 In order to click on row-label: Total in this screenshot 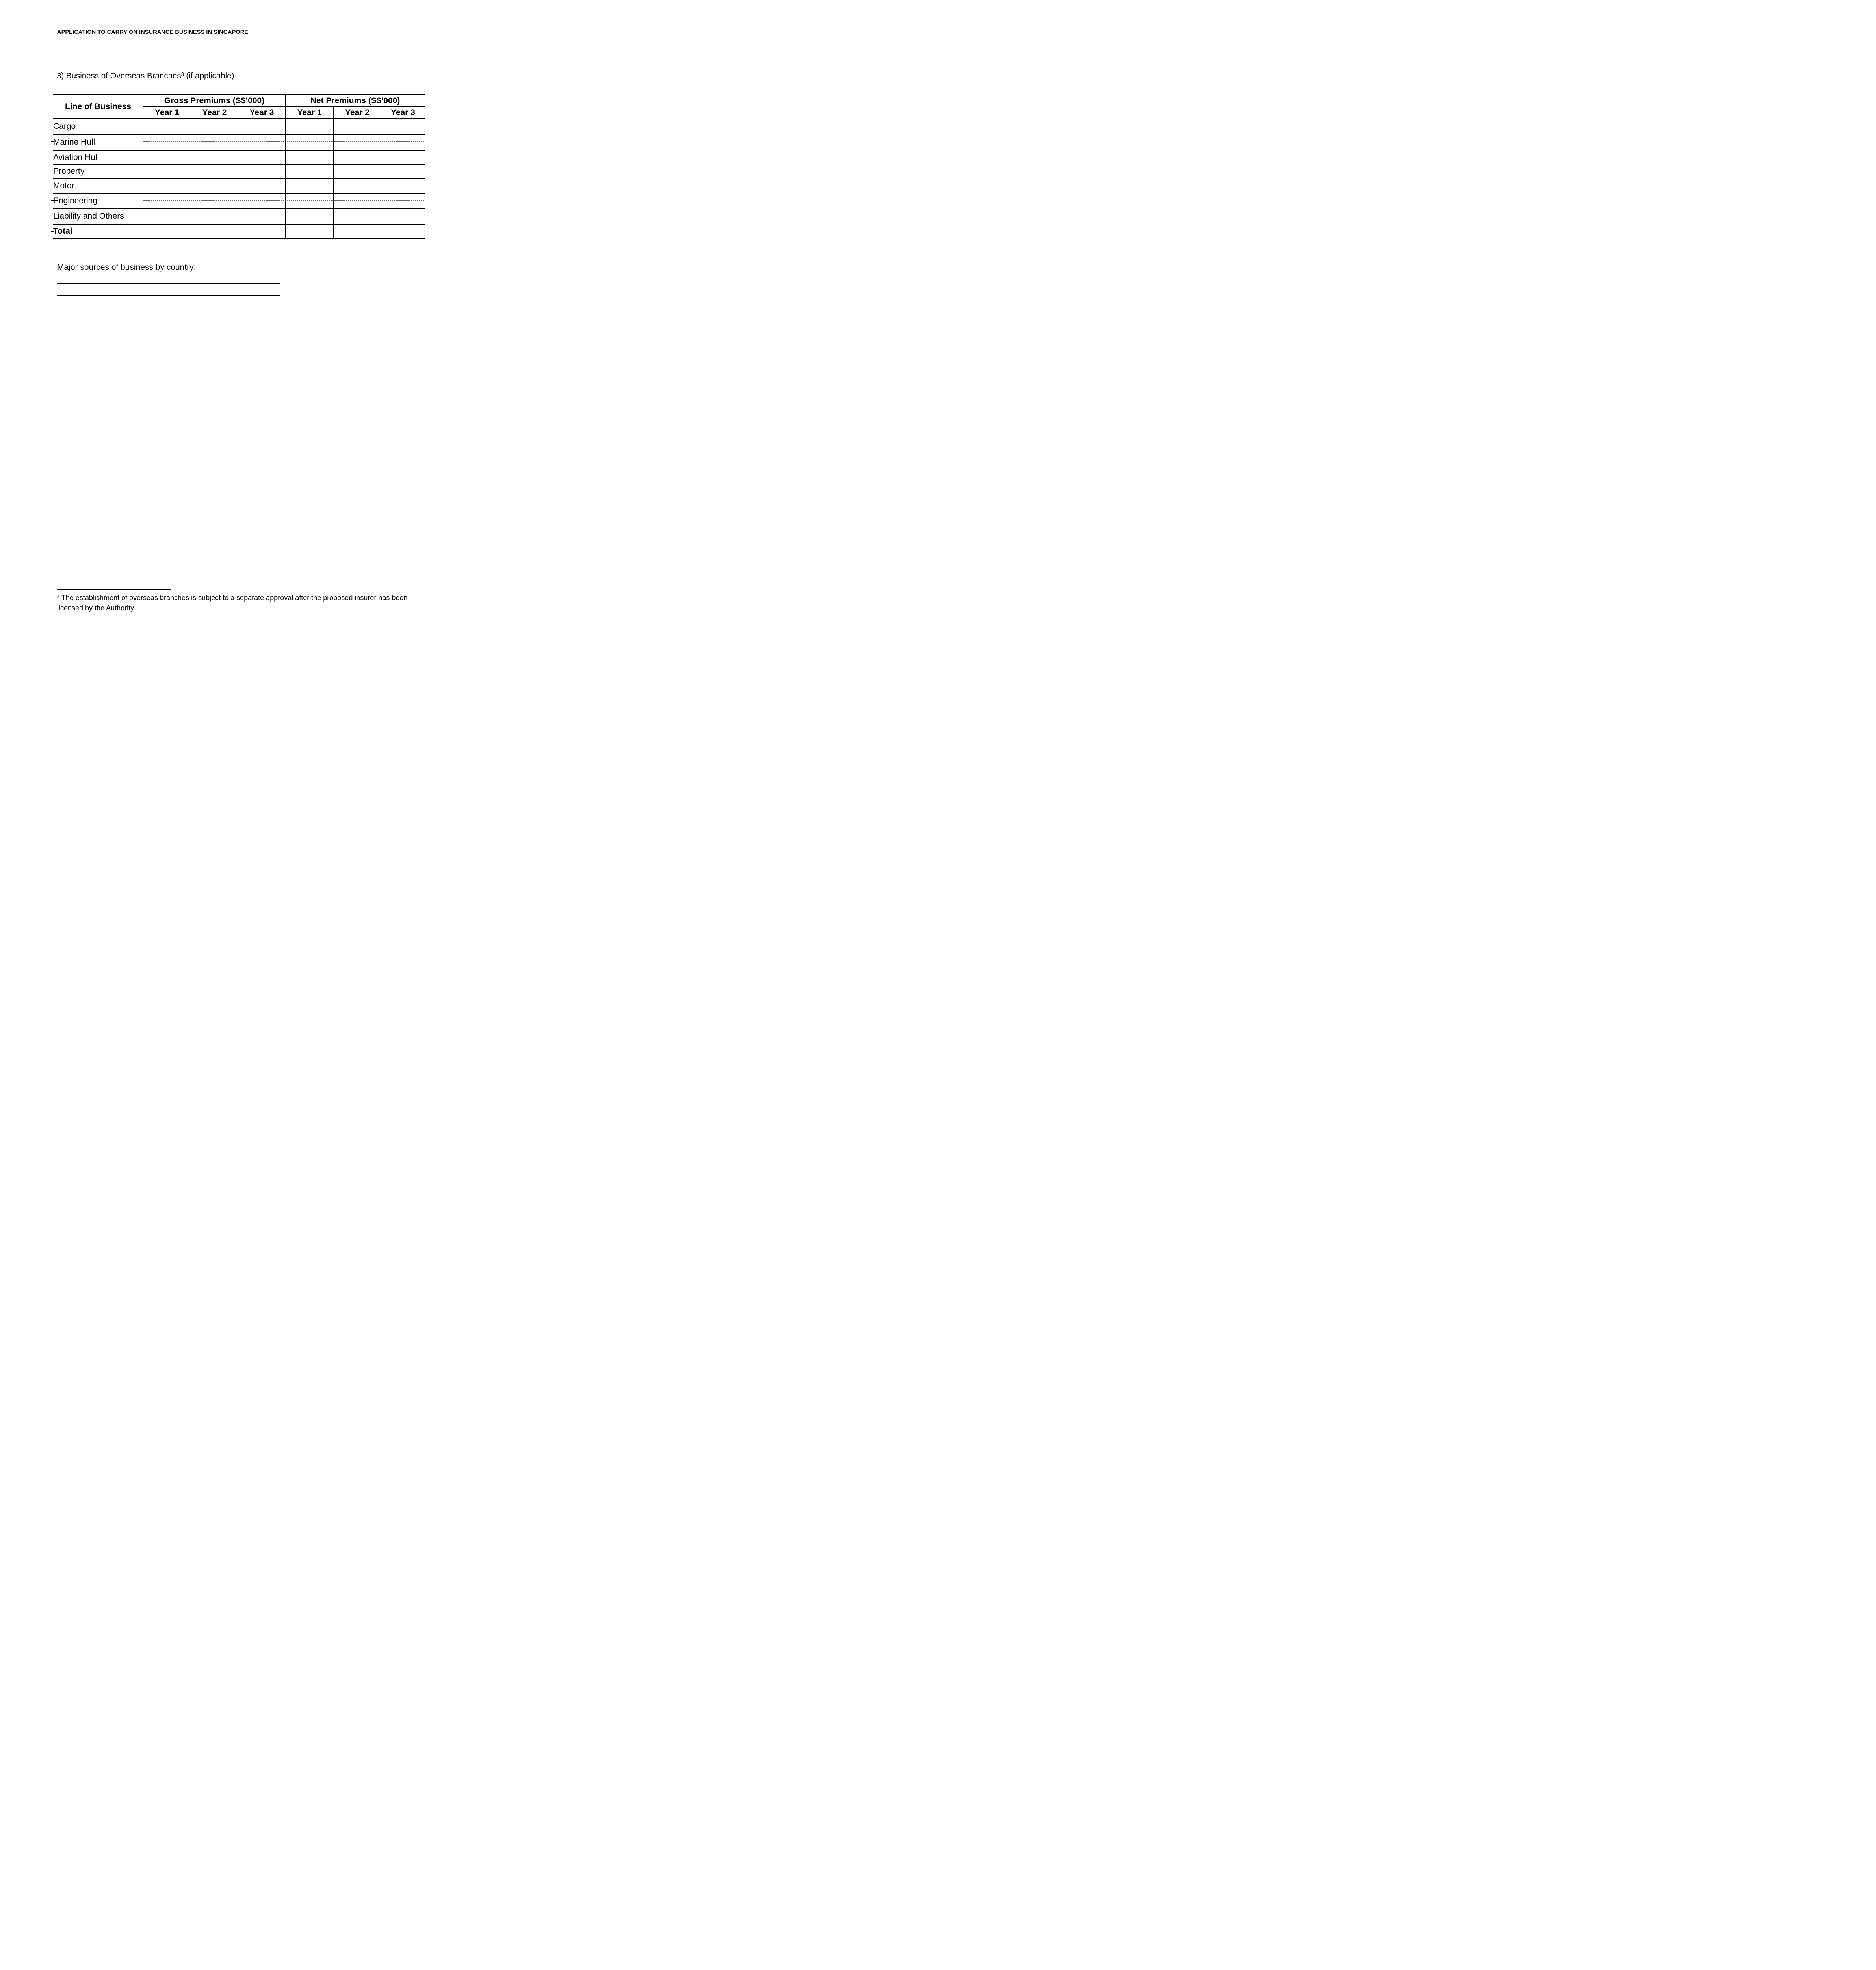, I will do `click(98, 232)`.